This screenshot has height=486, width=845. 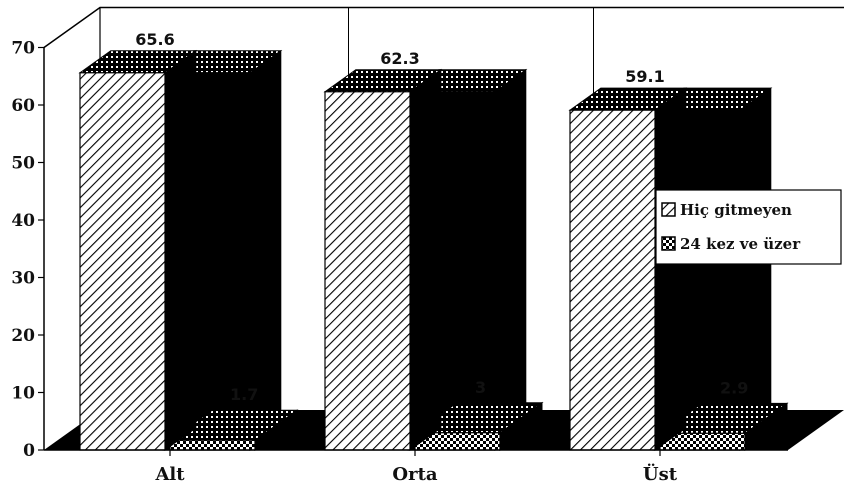 I want to click on data-label: 3, so click(x=480, y=387).